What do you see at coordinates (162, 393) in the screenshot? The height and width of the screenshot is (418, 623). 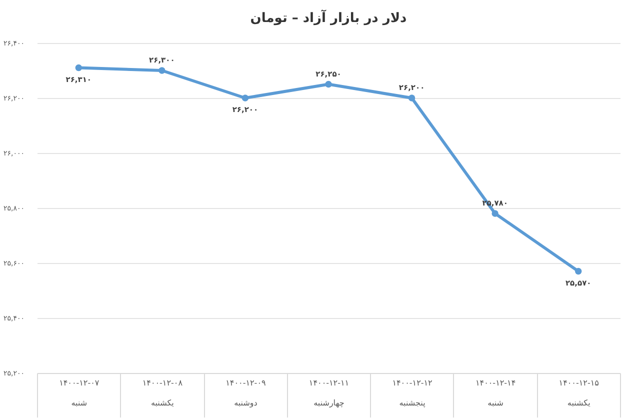 I see `category-label: ۱۴۰۰-۱۲-۰۸ یکشنبه` at bounding box center [162, 393].